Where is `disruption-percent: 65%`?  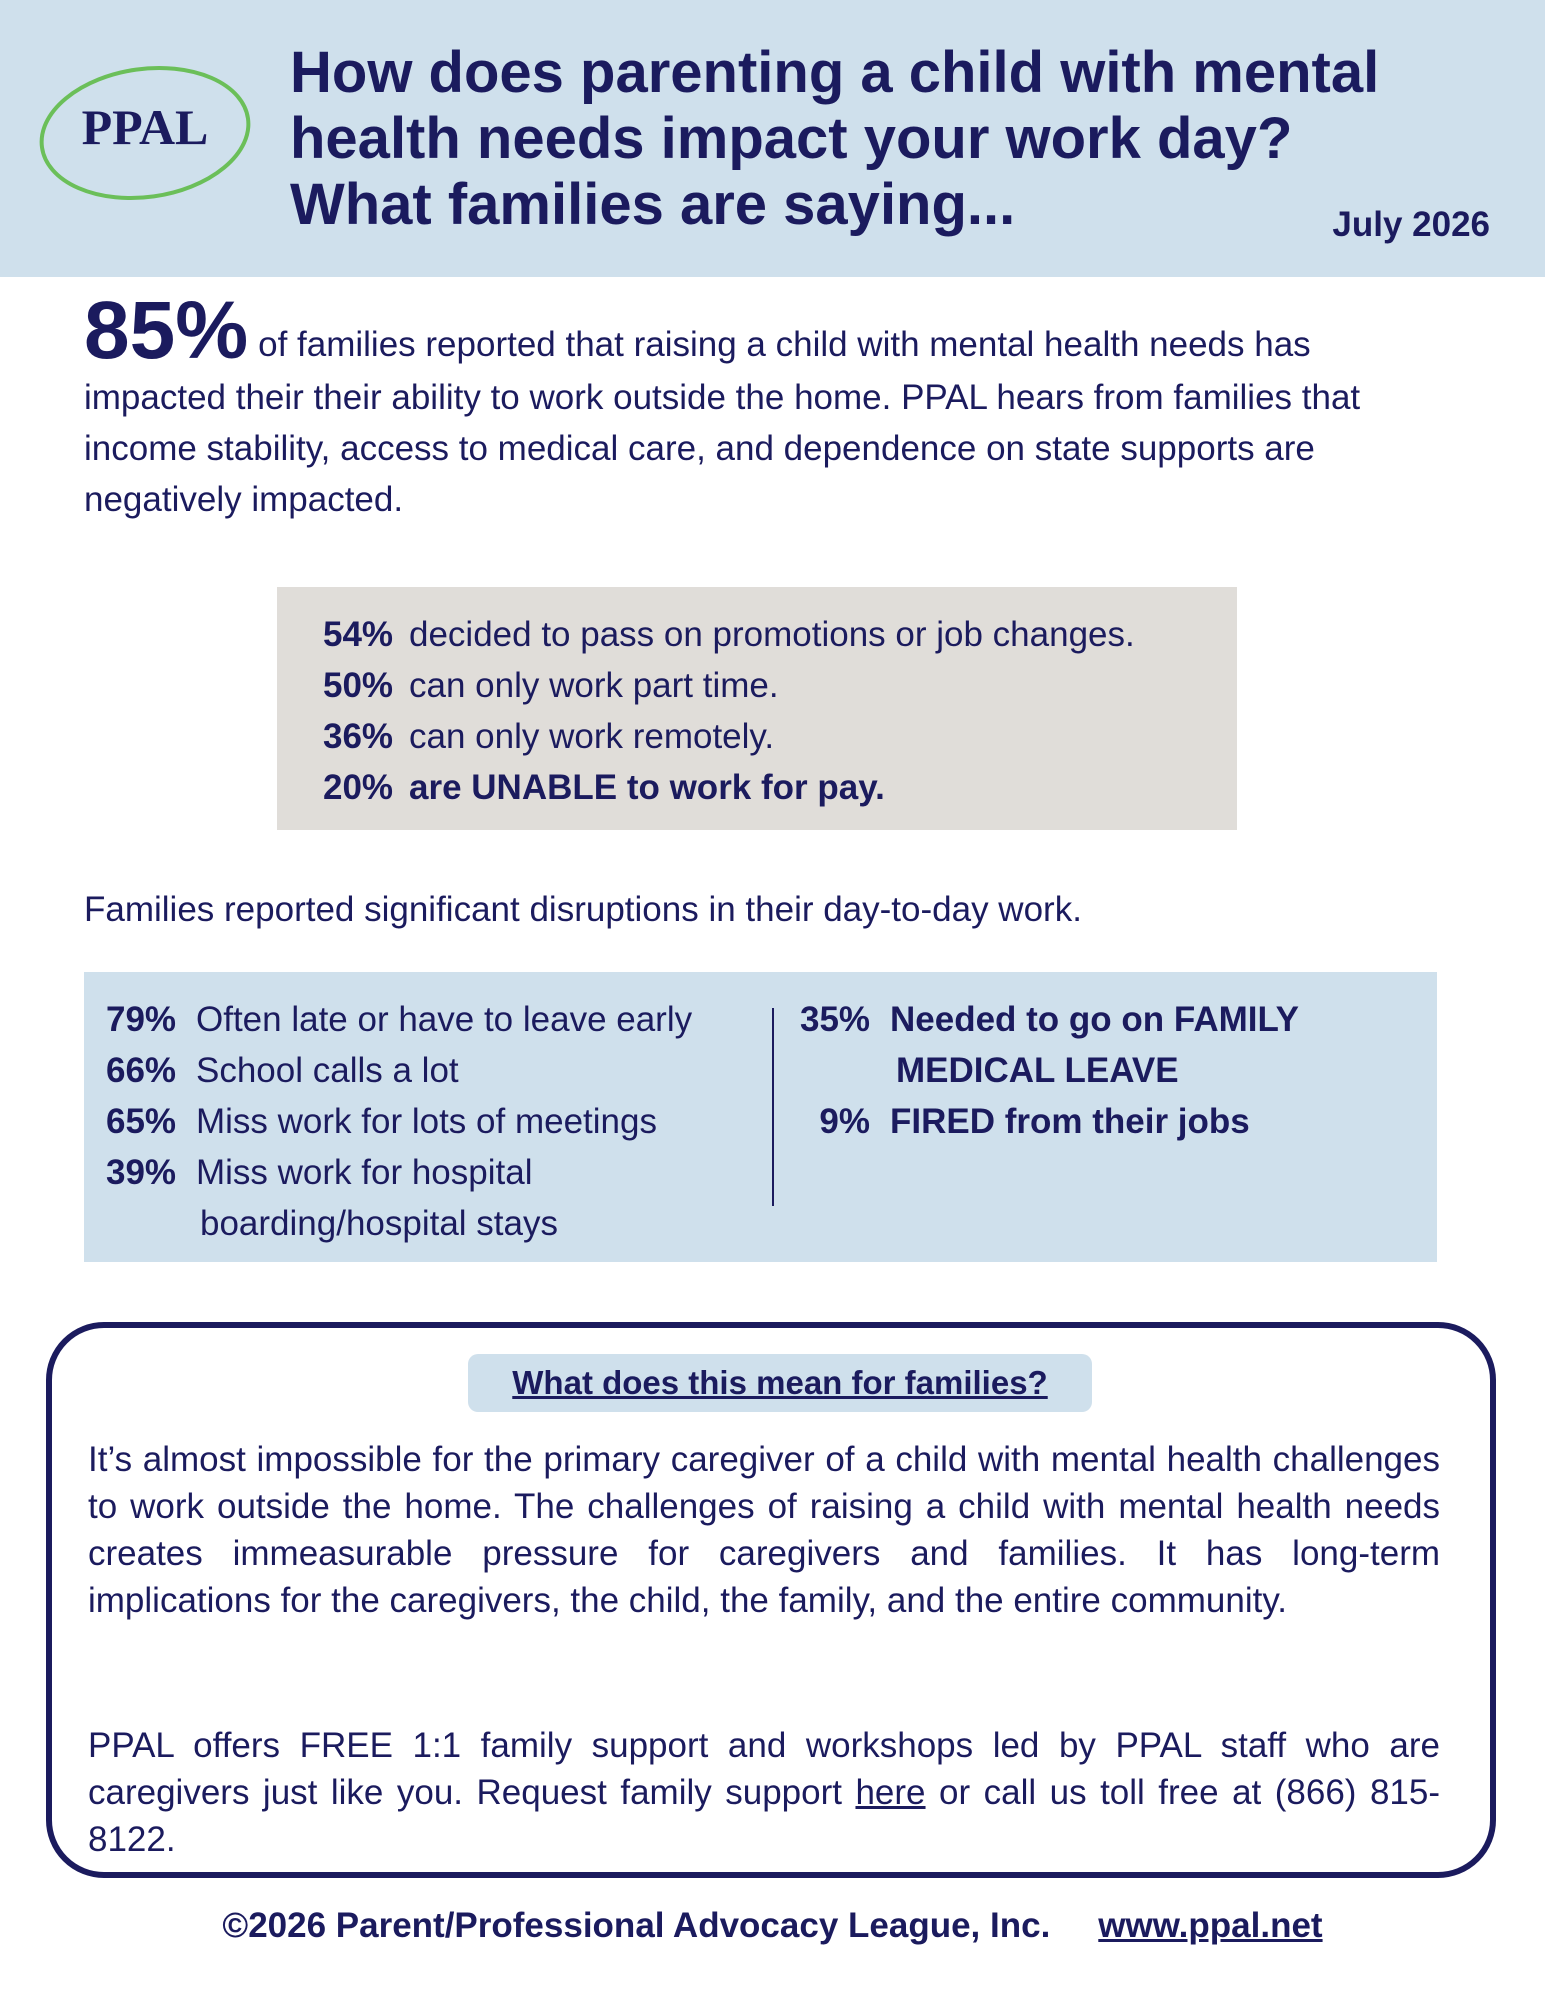 disruption-percent: 65% is located at coordinates (141, 1121).